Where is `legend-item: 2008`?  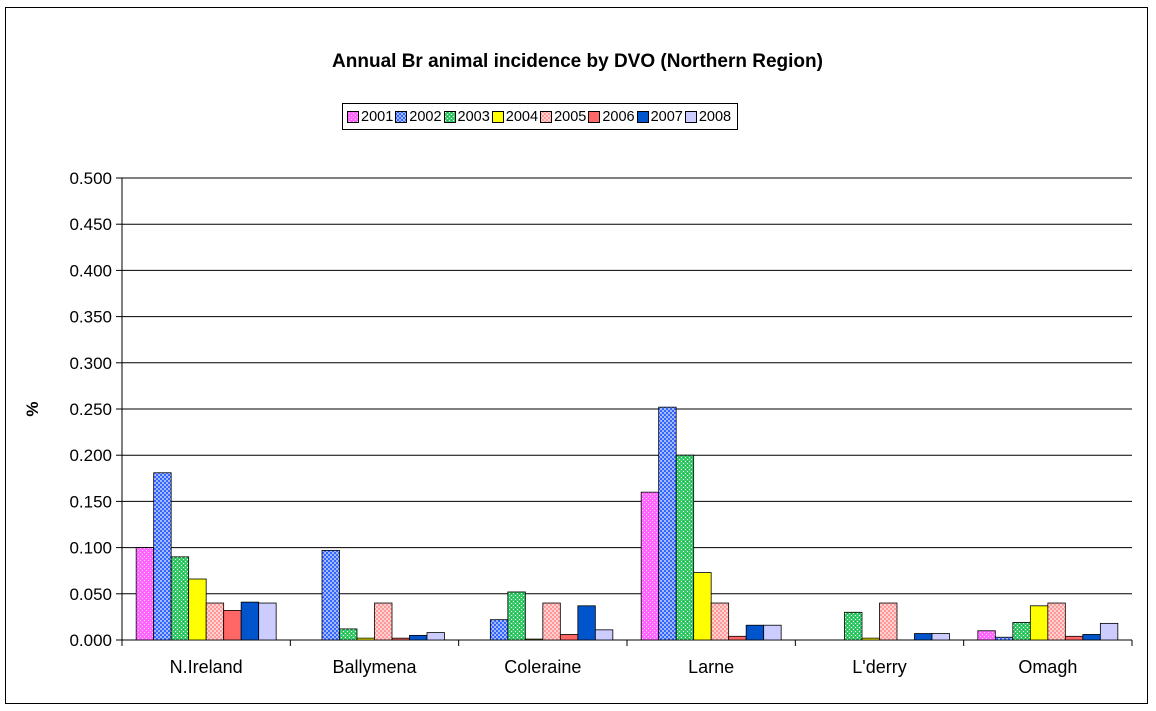
legend-item: 2008 is located at coordinates (708, 116).